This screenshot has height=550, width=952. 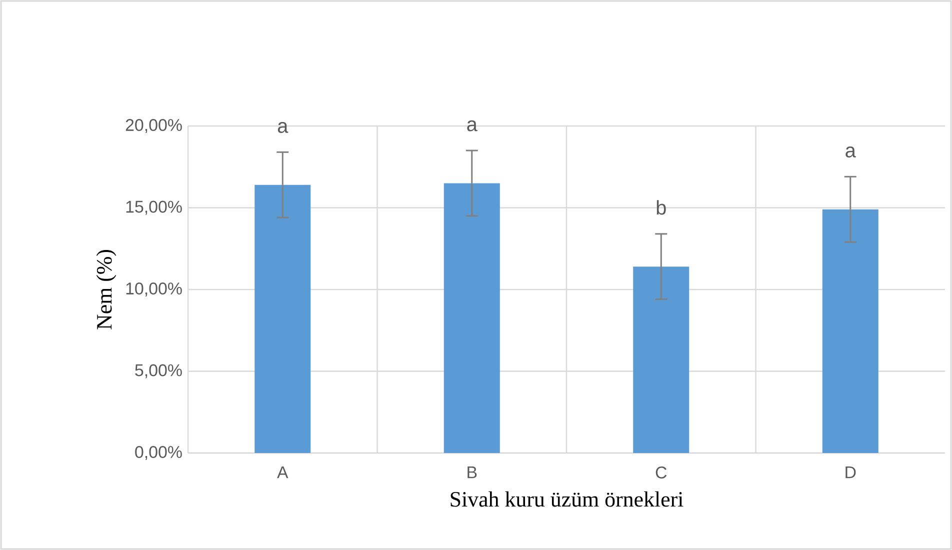 I want to click on y-axis-title: Nem (%), so click(x=106, y=290).